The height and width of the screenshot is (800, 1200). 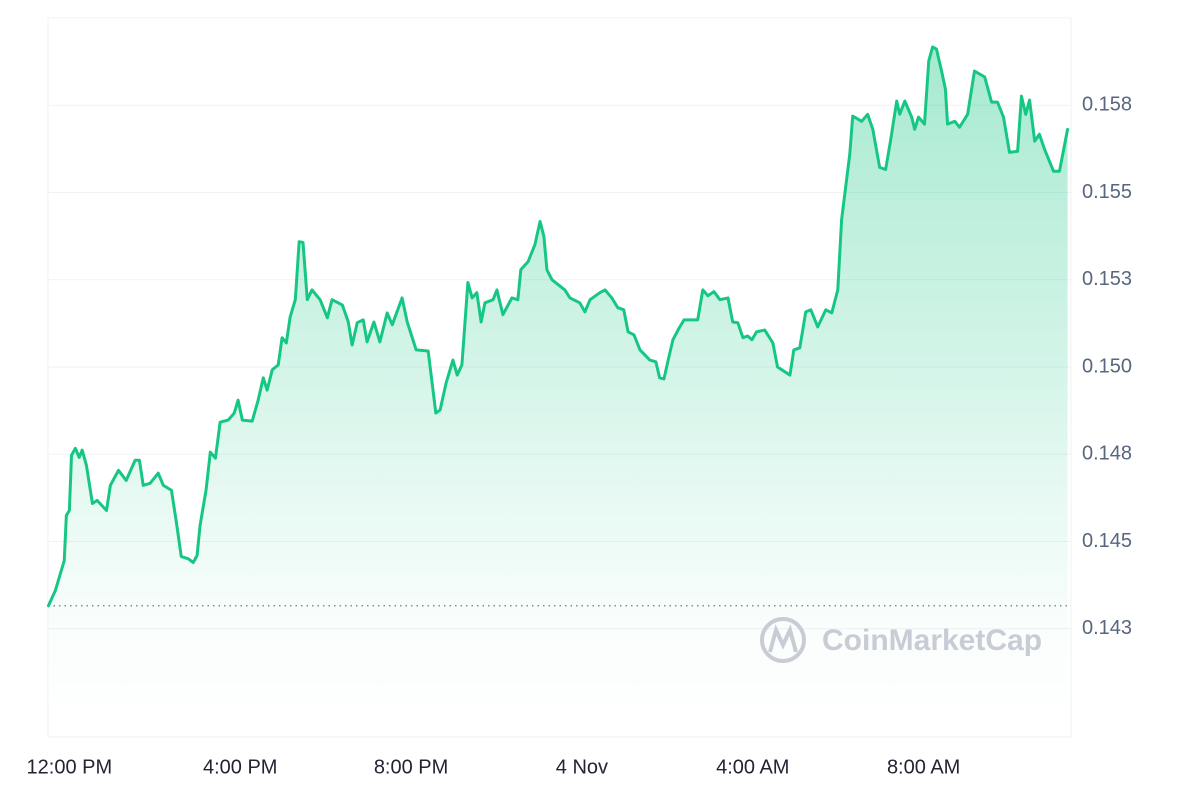 What do you see at coordinates (932, 640) in the screenshot?
I see `watermark: CoinMarketCap` at bounding box center [932, 640].